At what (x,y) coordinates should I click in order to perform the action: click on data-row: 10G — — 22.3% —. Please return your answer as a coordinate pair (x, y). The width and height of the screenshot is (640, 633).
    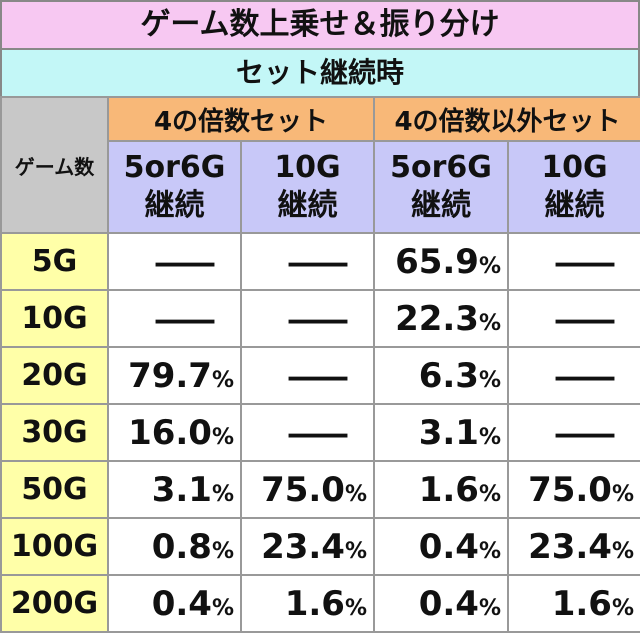
    Looking at the image, I should click on (320, 318).